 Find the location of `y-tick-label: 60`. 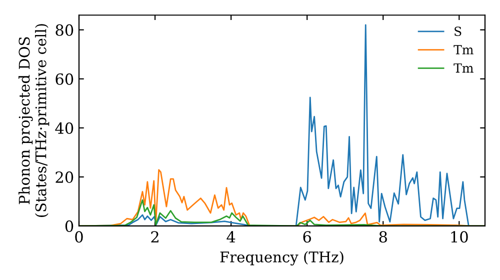

y-tick-label: 60 is located at coordinates (65, 79).